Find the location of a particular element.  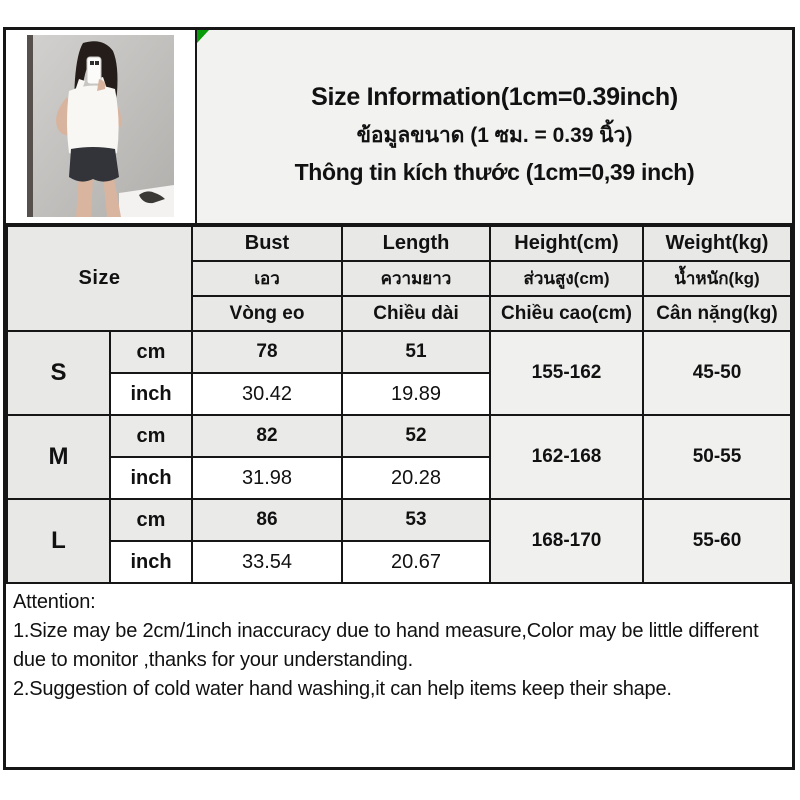

height-range-m: 162-168 is located at coordinates (566, 457).